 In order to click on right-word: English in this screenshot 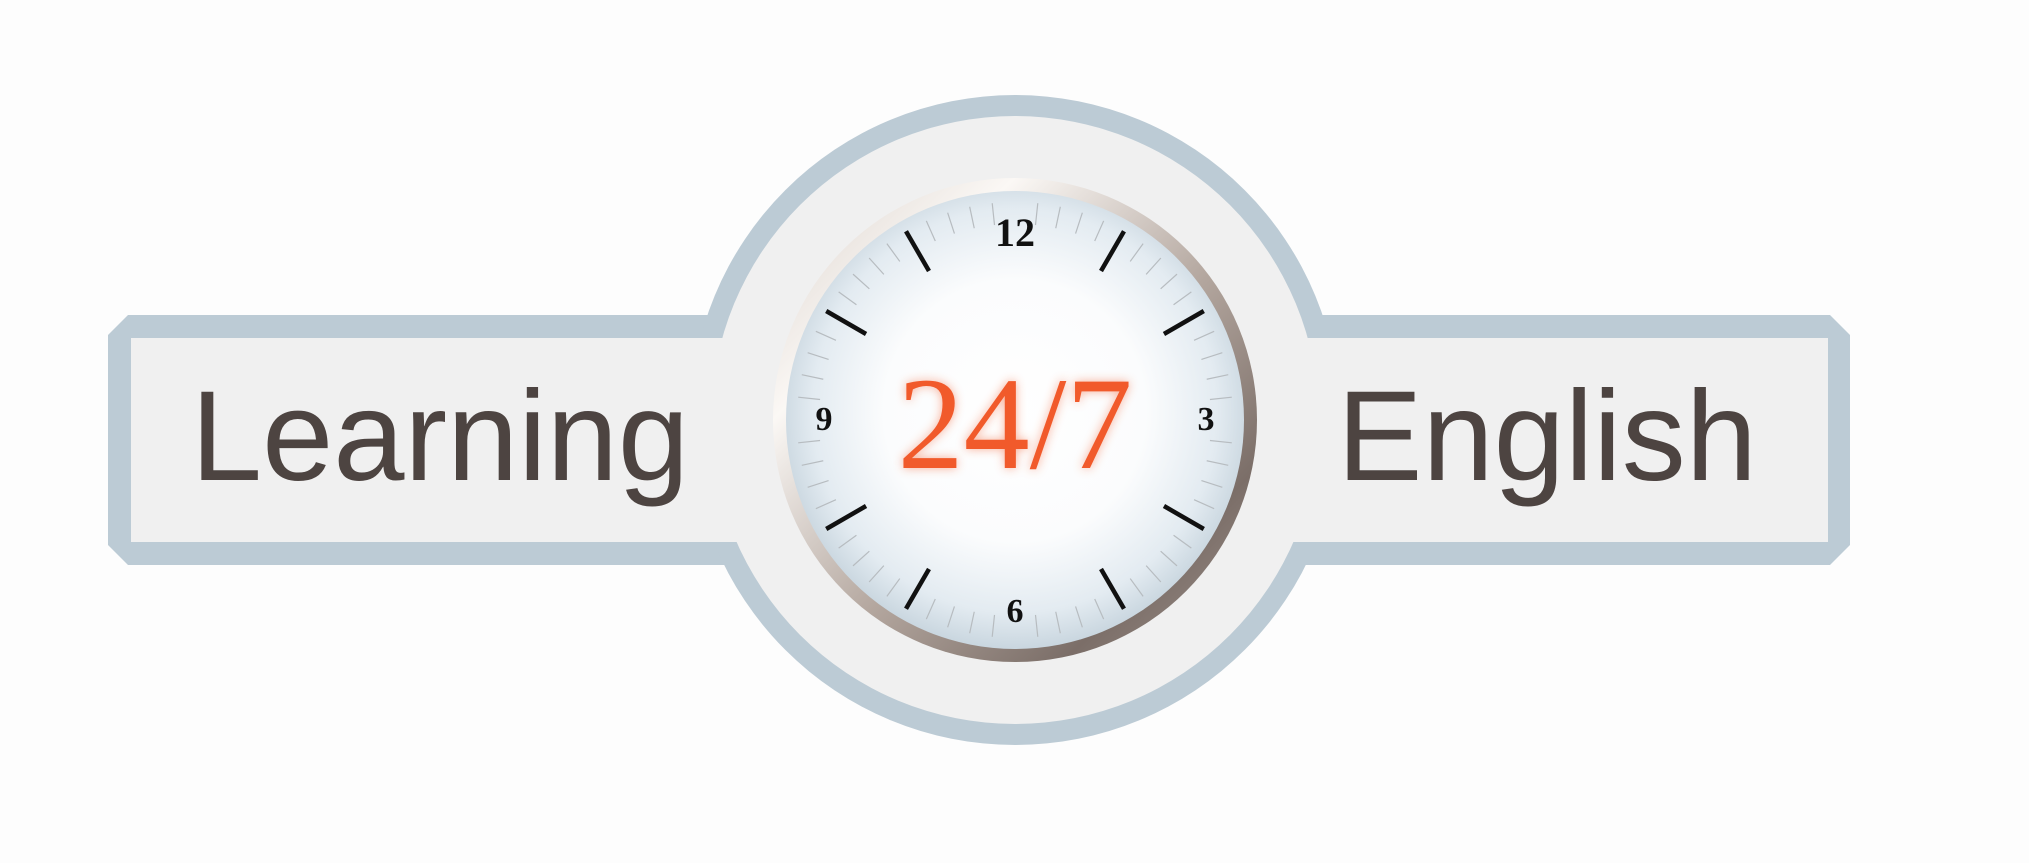, I will do `click(1547, 436)`.